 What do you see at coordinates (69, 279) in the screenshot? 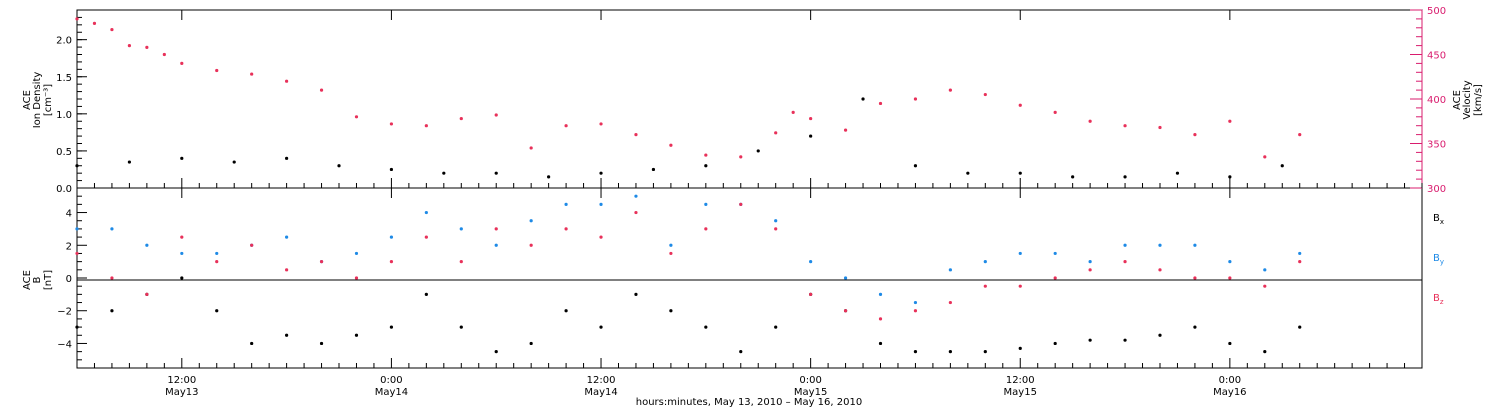
I see `bottom-ytick-label: 0` at bounding box center [69, 279].